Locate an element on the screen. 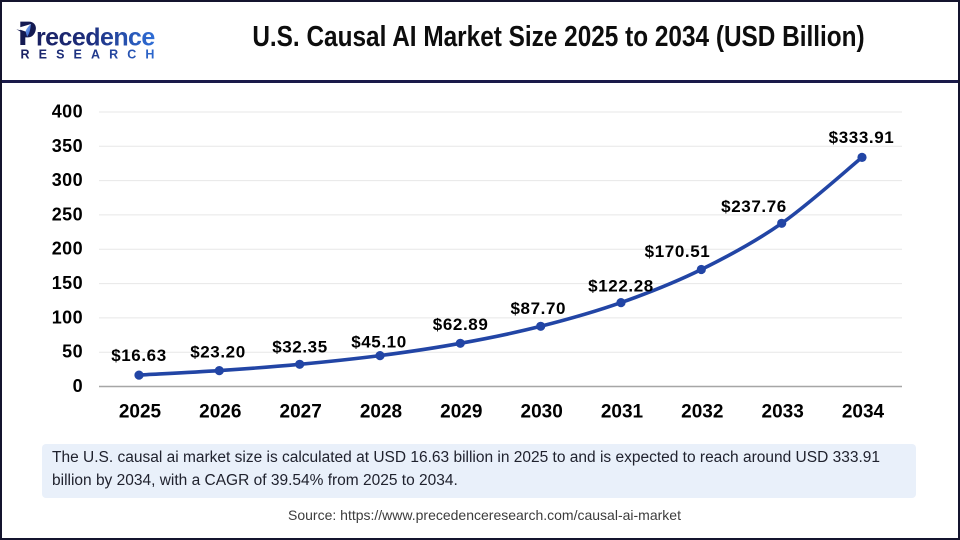 The image size is (960, 540). svg-text: 2031 is located at coordinates (622, 412).